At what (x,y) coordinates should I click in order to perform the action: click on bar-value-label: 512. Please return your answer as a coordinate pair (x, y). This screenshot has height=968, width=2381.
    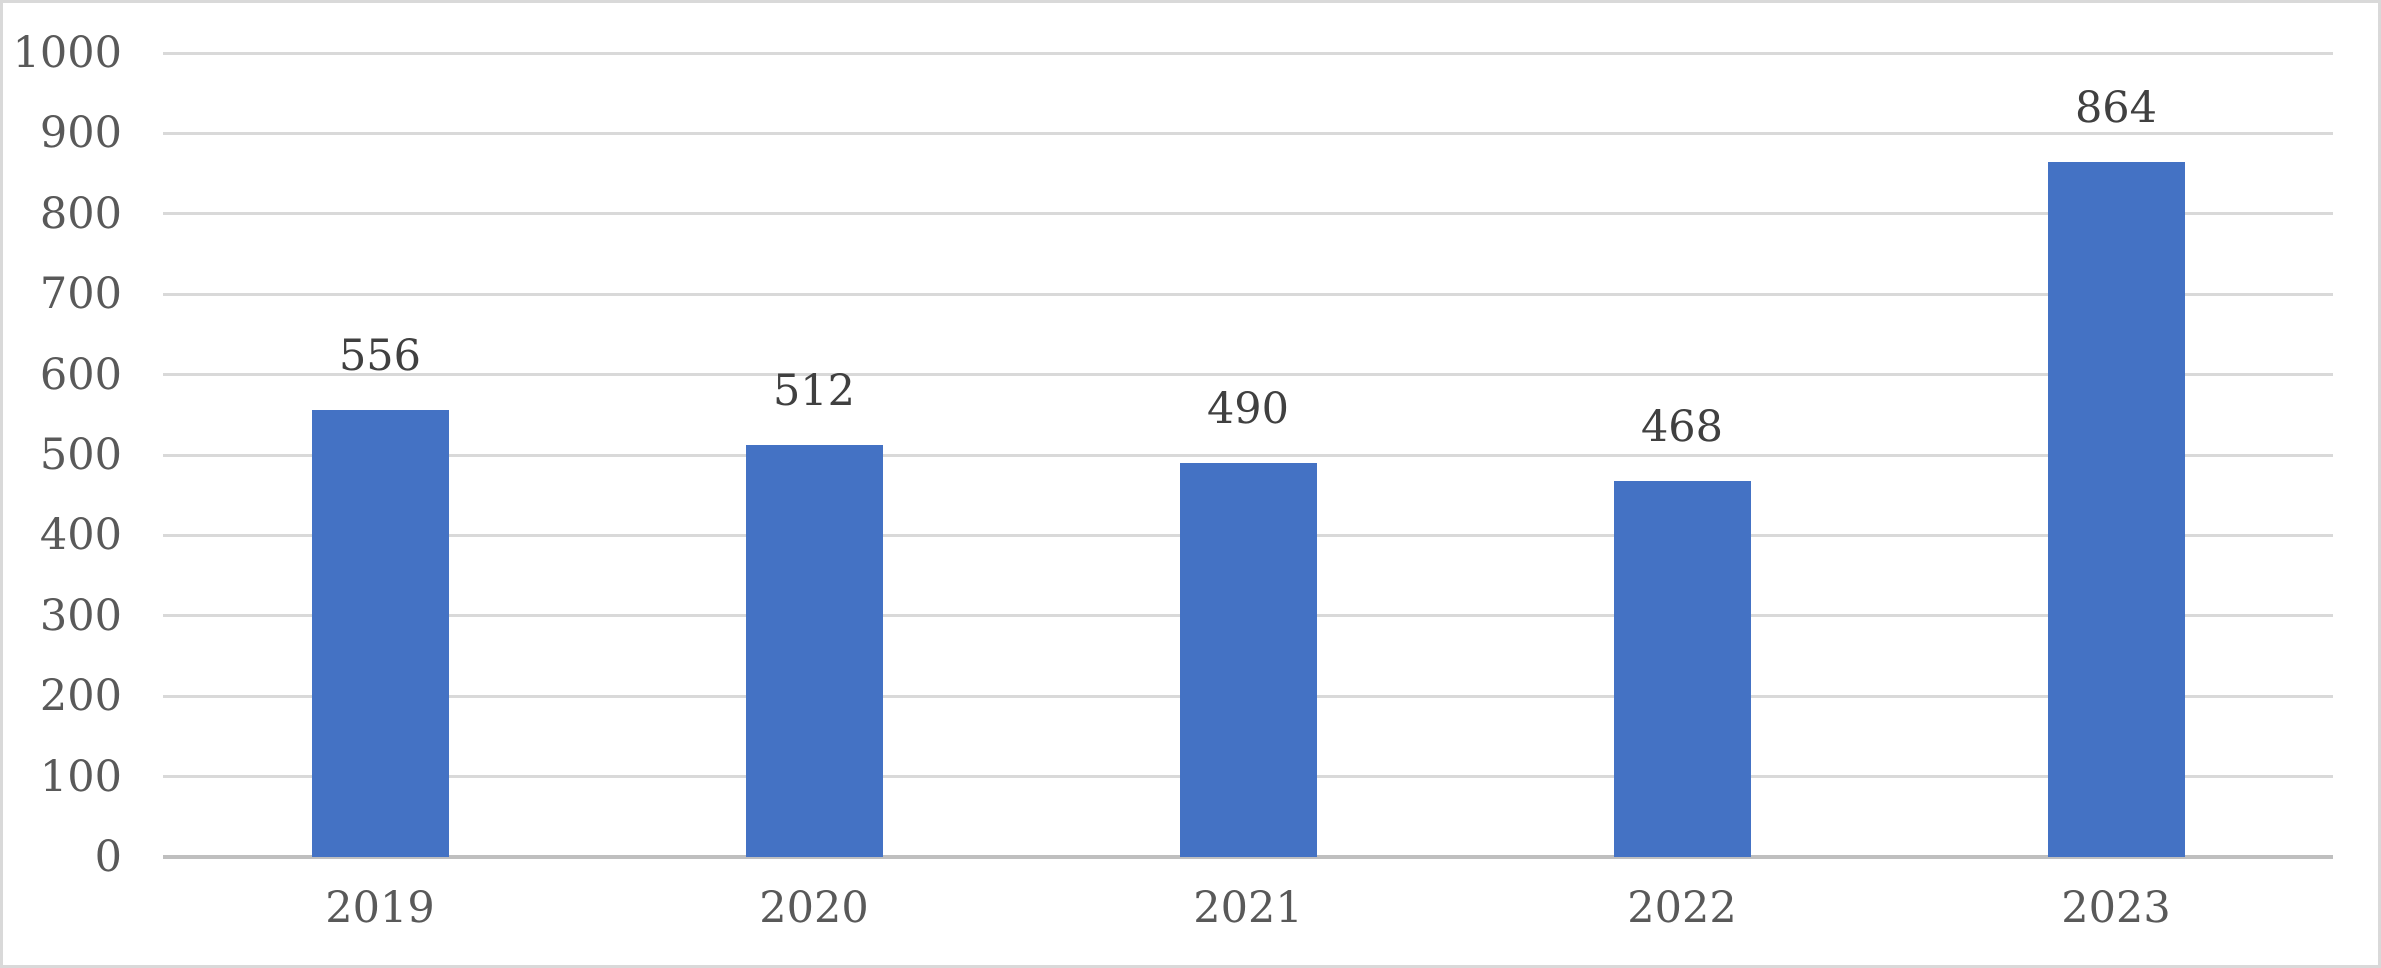
    Looking at the image, I should click on (814, 391).